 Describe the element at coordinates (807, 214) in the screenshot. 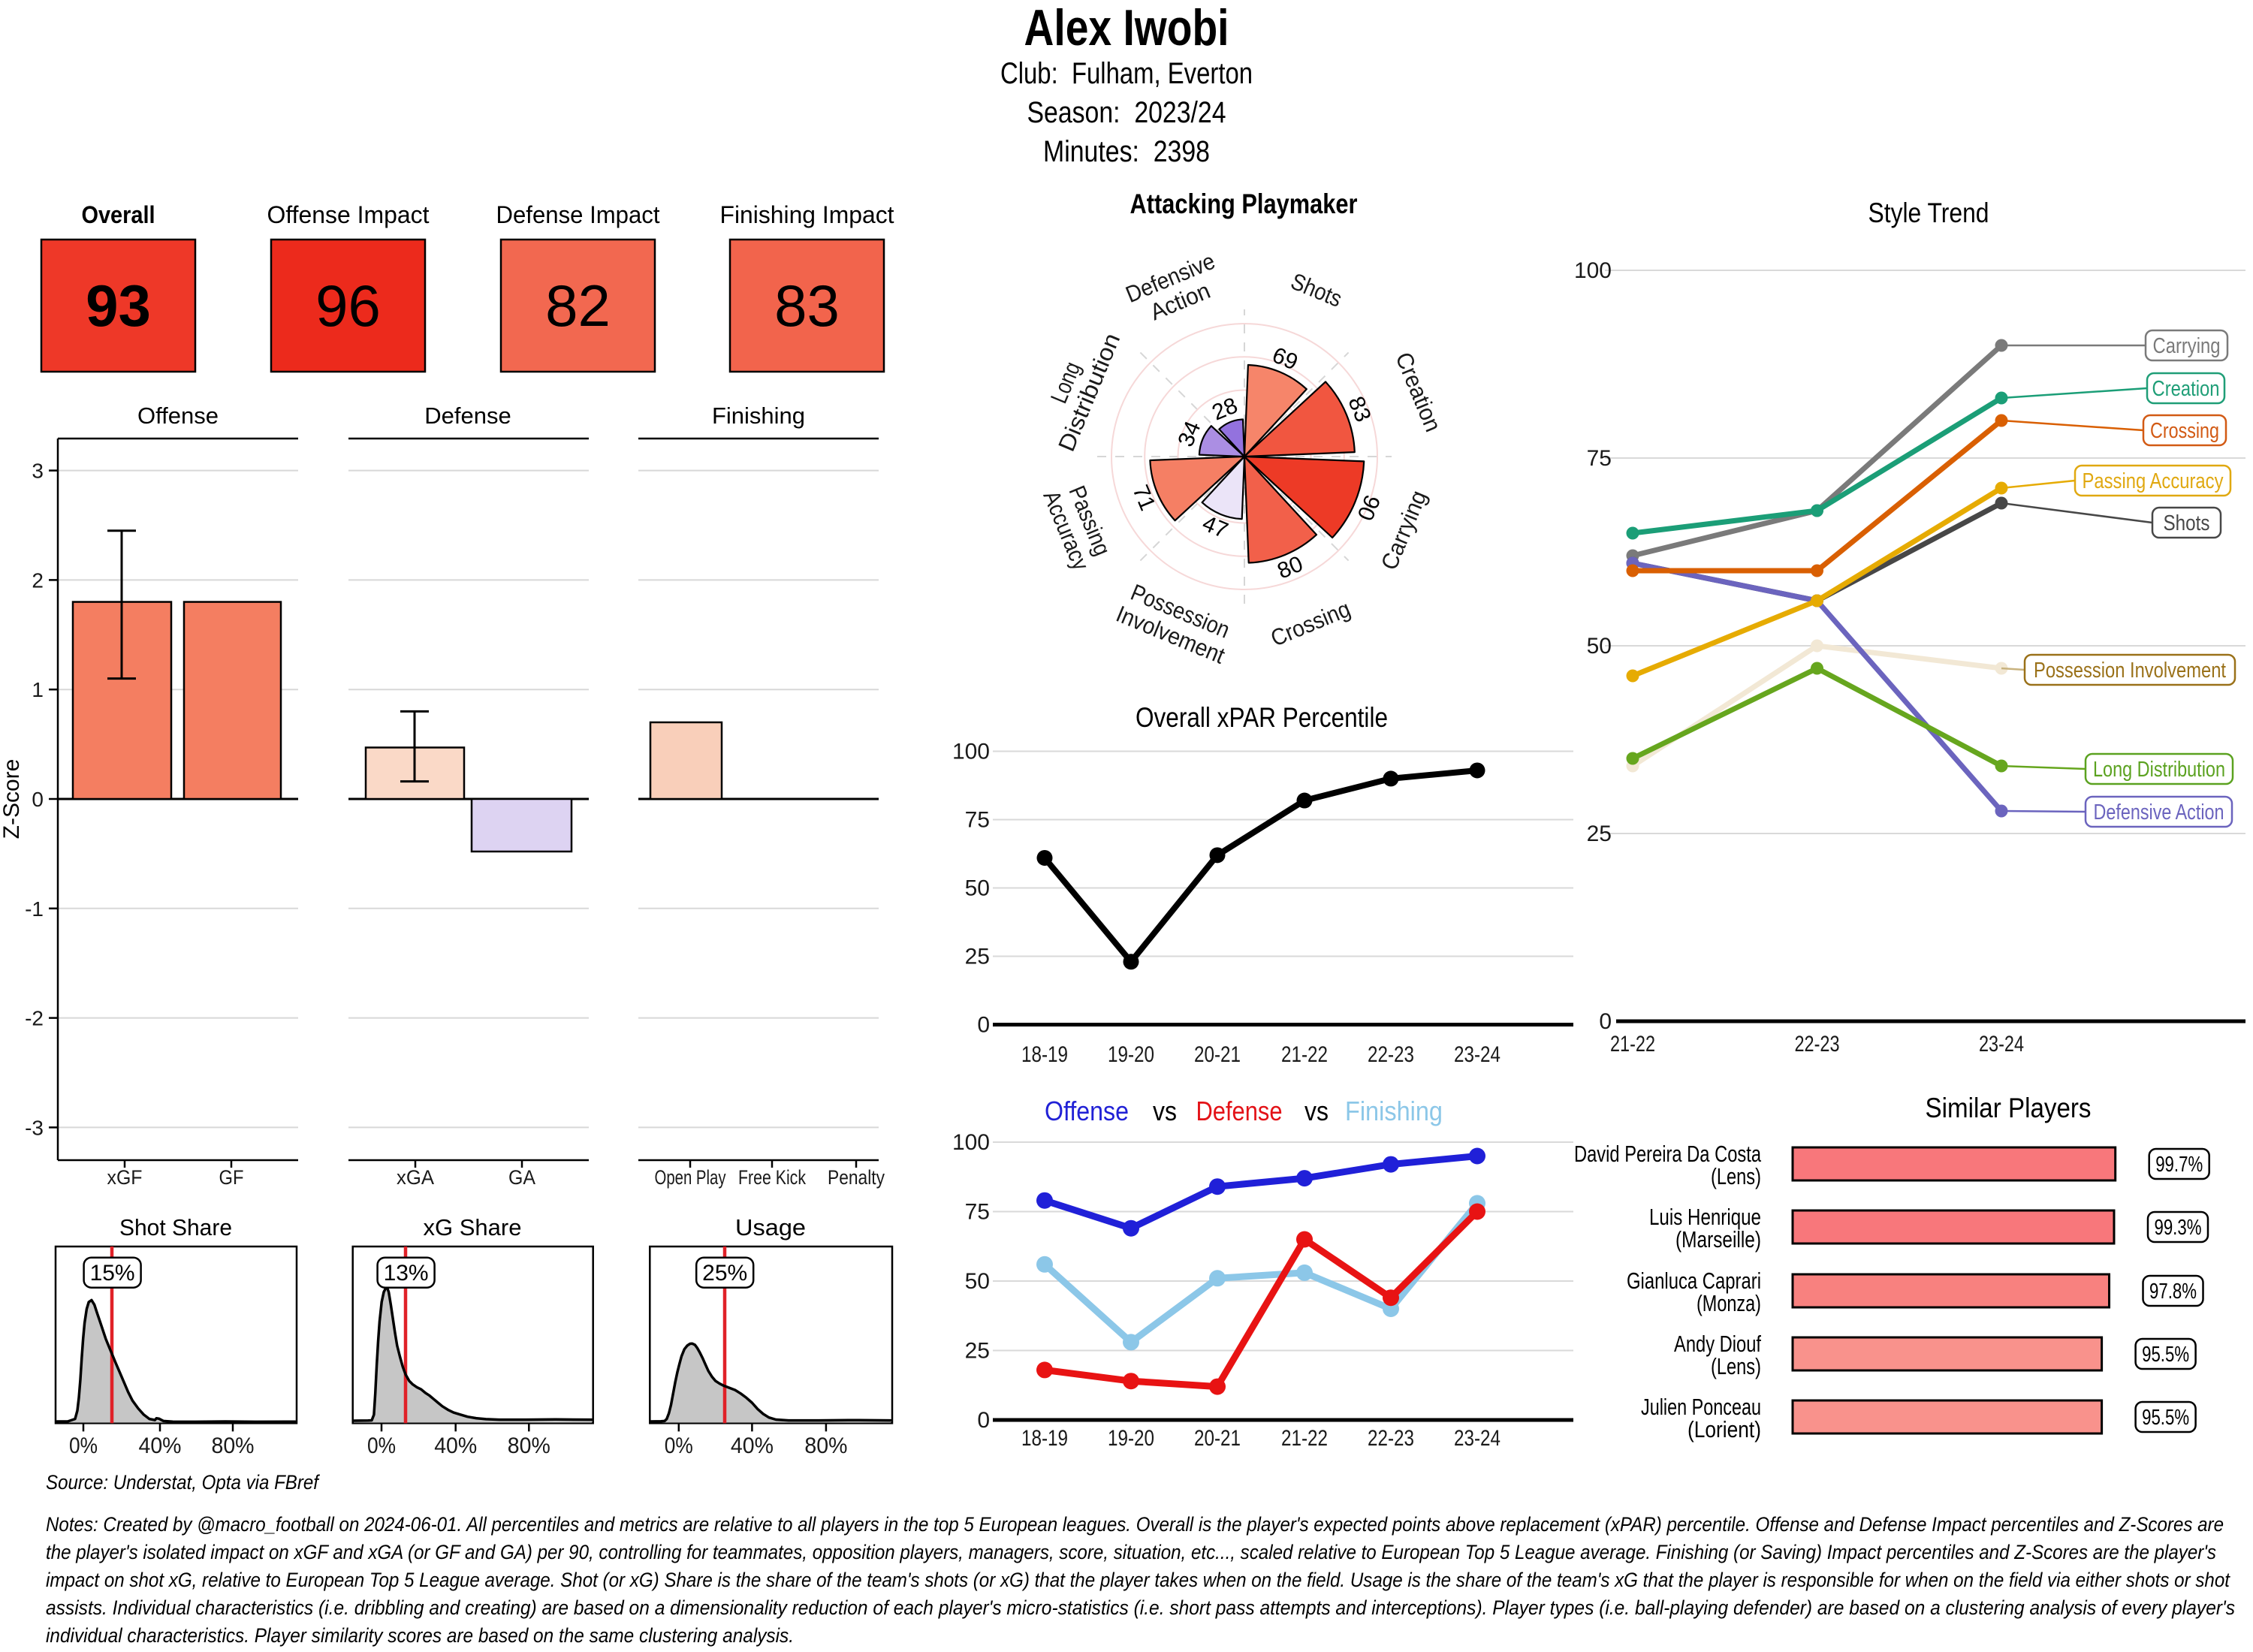

I see `svg-text: Finishing Impact` at that location.